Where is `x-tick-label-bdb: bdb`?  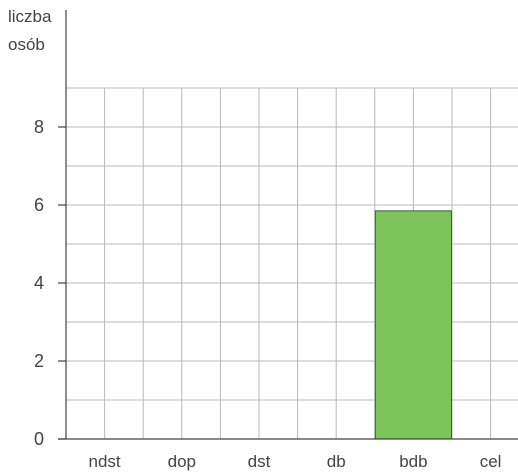
x-tick-label-bdb: bdb is located at coordinates (413, 461).